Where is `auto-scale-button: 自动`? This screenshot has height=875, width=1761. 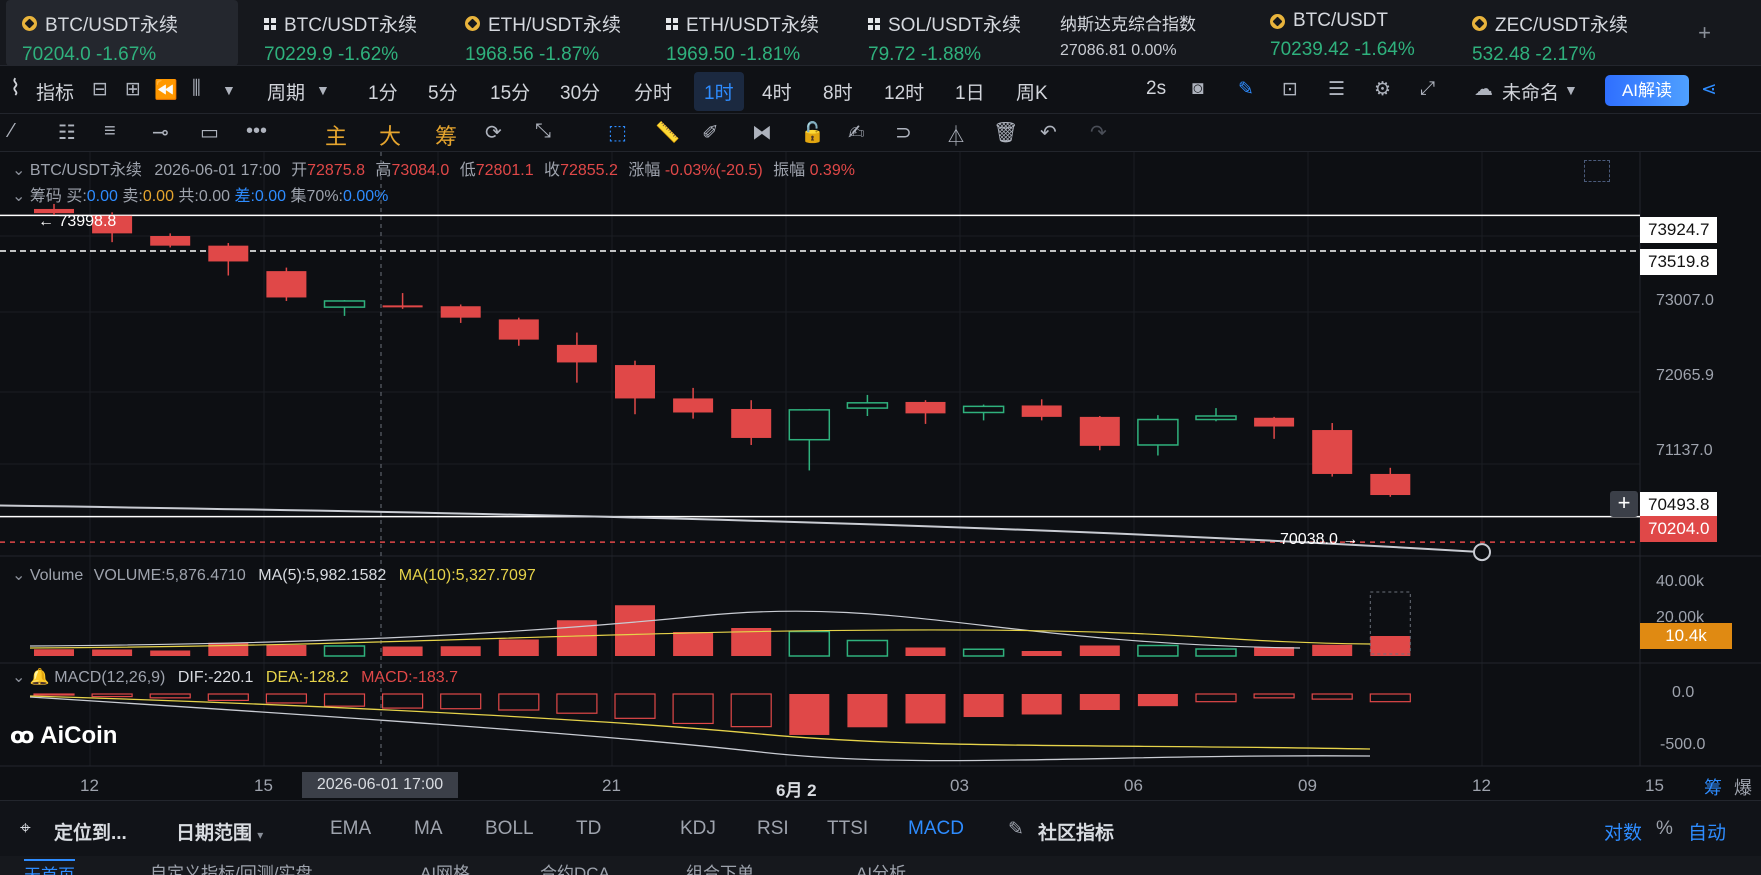
auto-scale-button: 自动 is located at coordinates (1707, 833).